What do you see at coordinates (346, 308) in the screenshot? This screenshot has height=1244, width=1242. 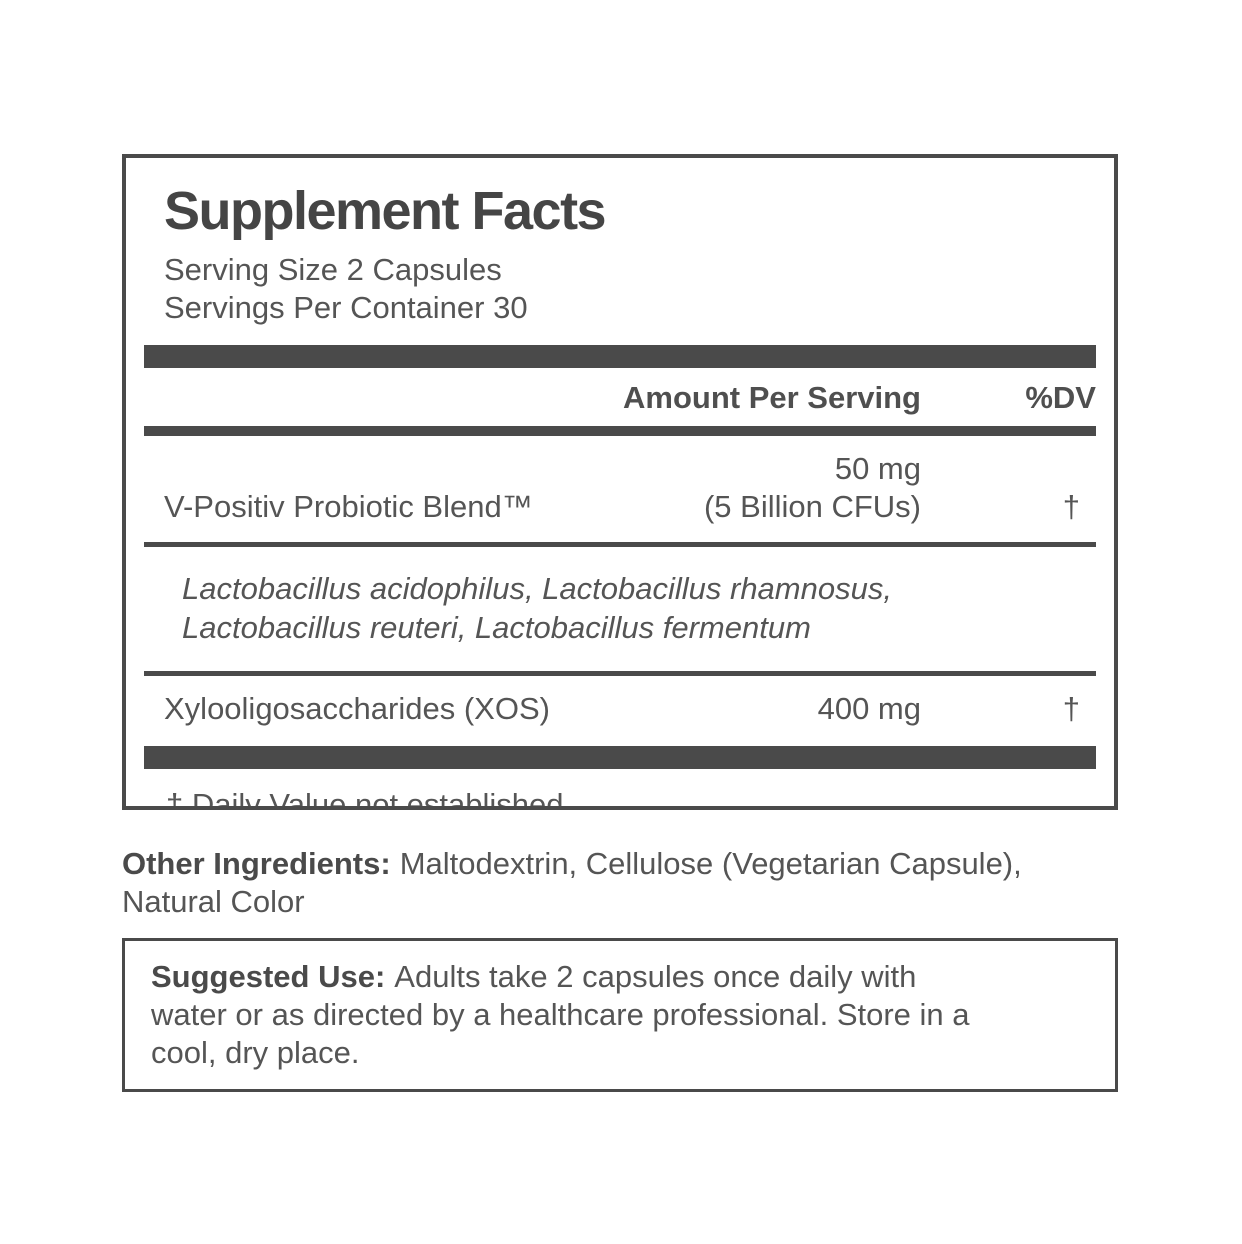 I see `servings-per-container: Servings Per Container 30` at bounding box center [346, 308].